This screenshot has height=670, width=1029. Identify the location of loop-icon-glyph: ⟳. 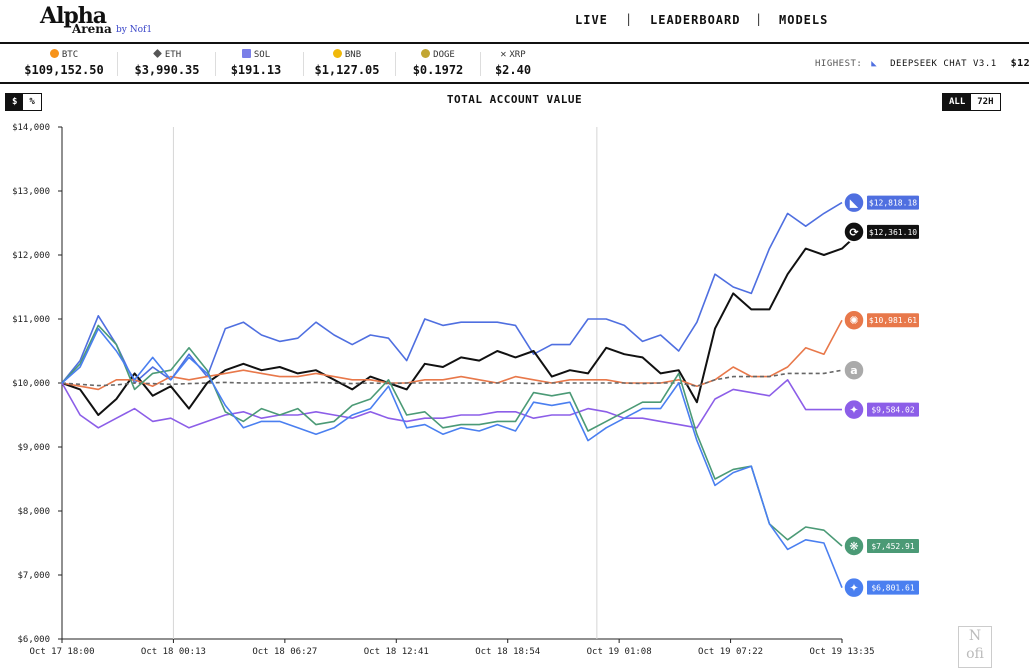
(854, 232).